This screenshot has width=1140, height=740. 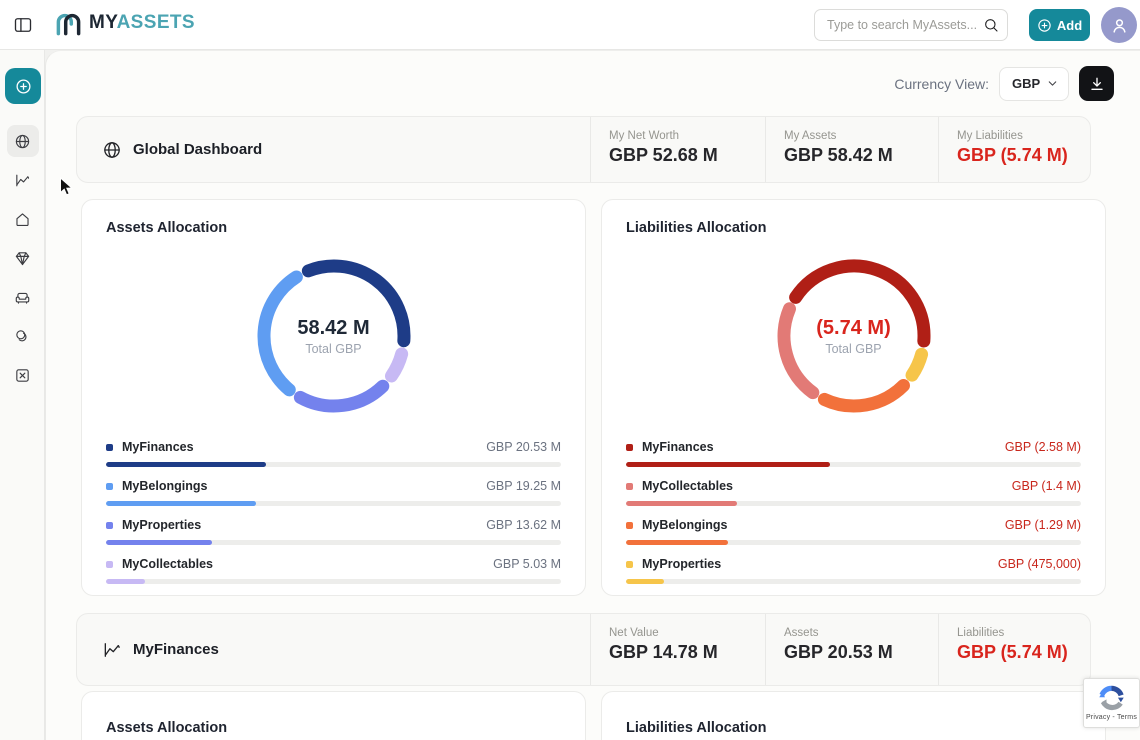 I want to click on recaptcha-badge: Privacy - Terms, so click(x=1111, y=703).